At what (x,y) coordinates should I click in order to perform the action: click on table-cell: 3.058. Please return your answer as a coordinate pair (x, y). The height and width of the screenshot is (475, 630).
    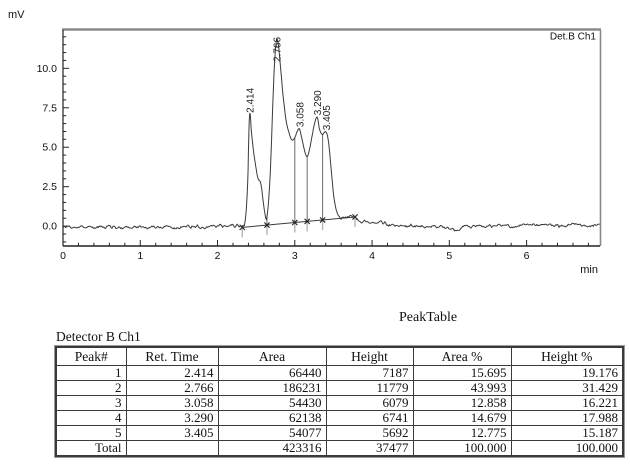
    Looking at the image, I should click on (172, 403).